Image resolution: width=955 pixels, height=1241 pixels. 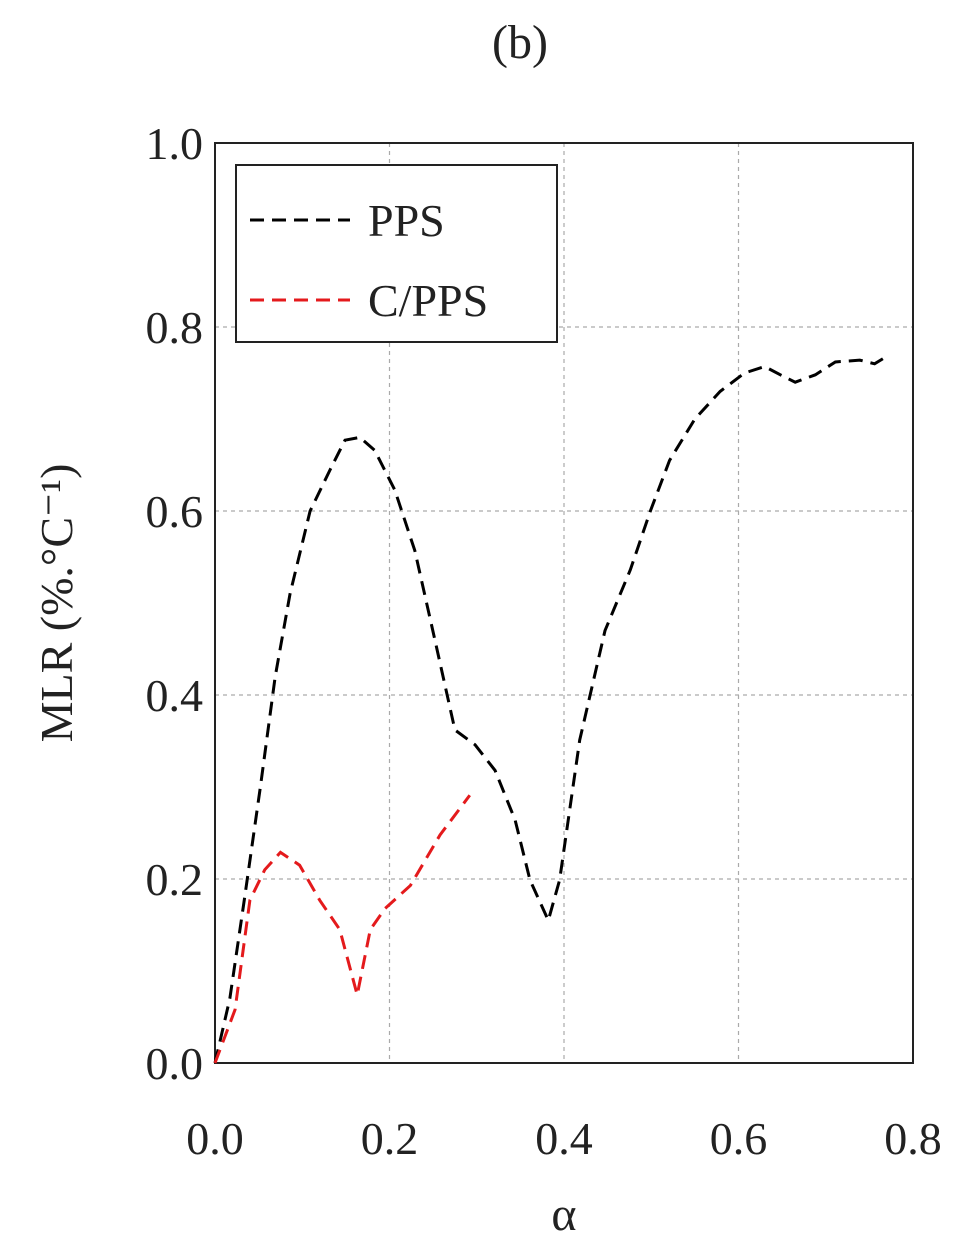 What do you see at coordinates (520, 42) in the screenshot?
I see `chart-title: (b)` at bounding box center [520, 42].